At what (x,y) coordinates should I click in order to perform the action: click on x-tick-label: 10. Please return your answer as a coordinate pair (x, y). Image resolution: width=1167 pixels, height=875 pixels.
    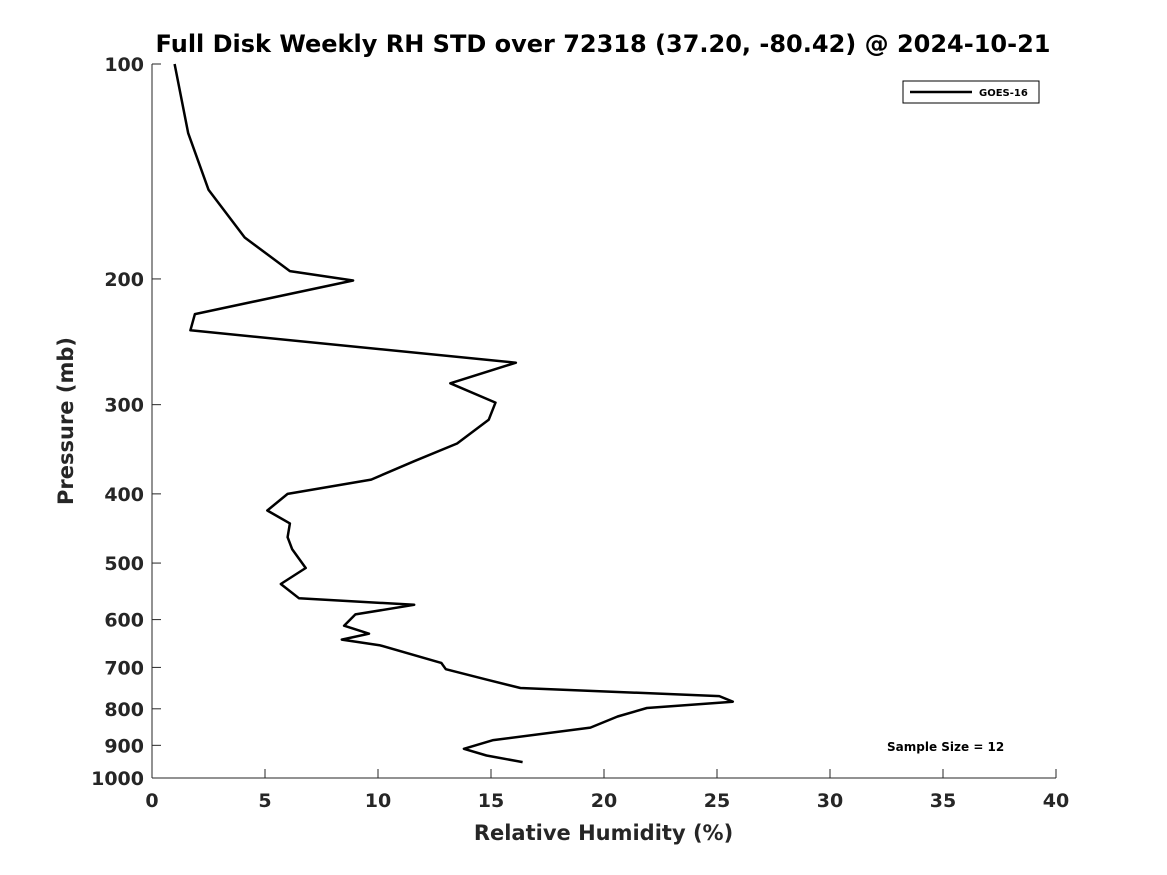
    Looking at the image, I should click on (378, 801).